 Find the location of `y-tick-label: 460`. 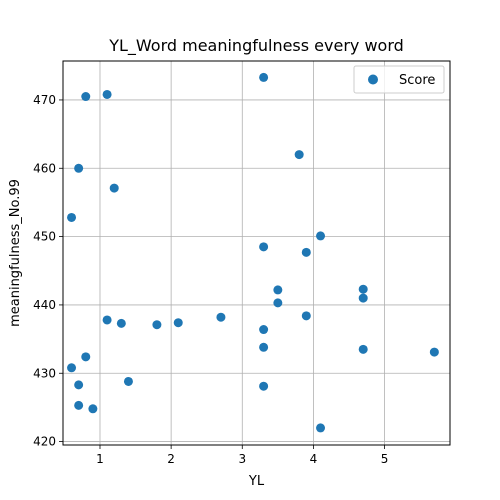

y-tick-label: 460 is located at coordinates (44, 168).